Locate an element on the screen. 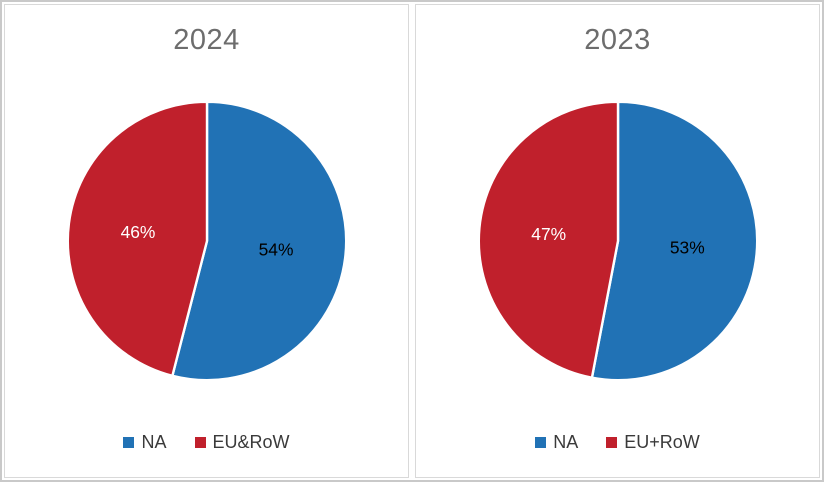 This screenshot has height=482, width=824. chart-title-2024: 2024 is located at coordinates (206, 40).